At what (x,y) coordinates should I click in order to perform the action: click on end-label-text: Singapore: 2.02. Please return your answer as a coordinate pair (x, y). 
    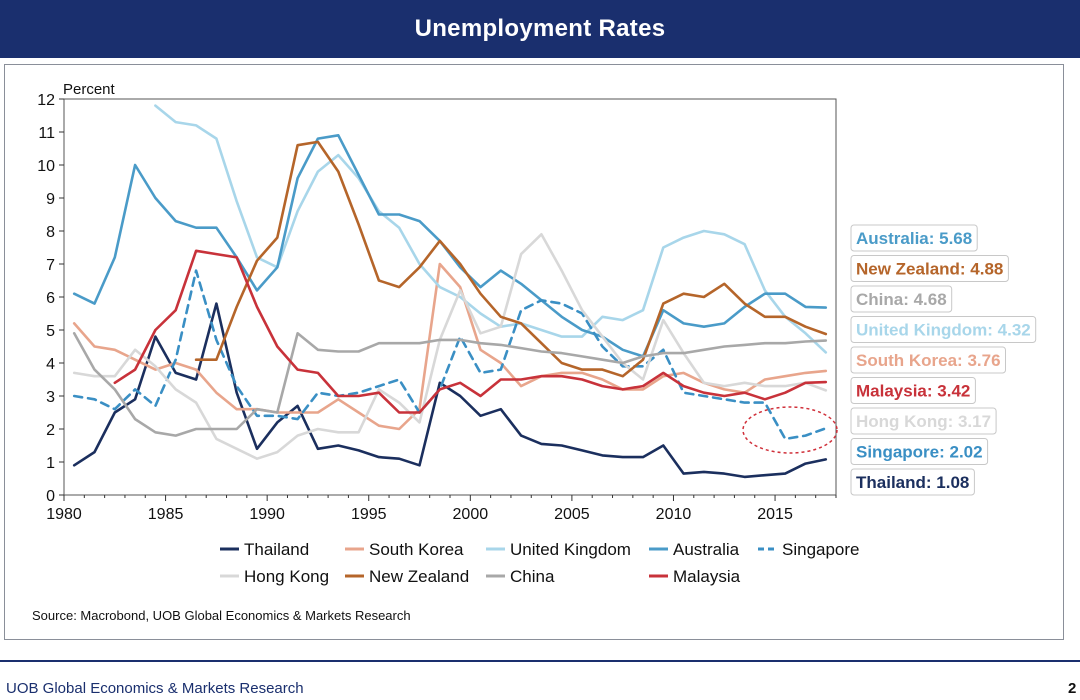
    Looking at the image, I should click on (919, 452).